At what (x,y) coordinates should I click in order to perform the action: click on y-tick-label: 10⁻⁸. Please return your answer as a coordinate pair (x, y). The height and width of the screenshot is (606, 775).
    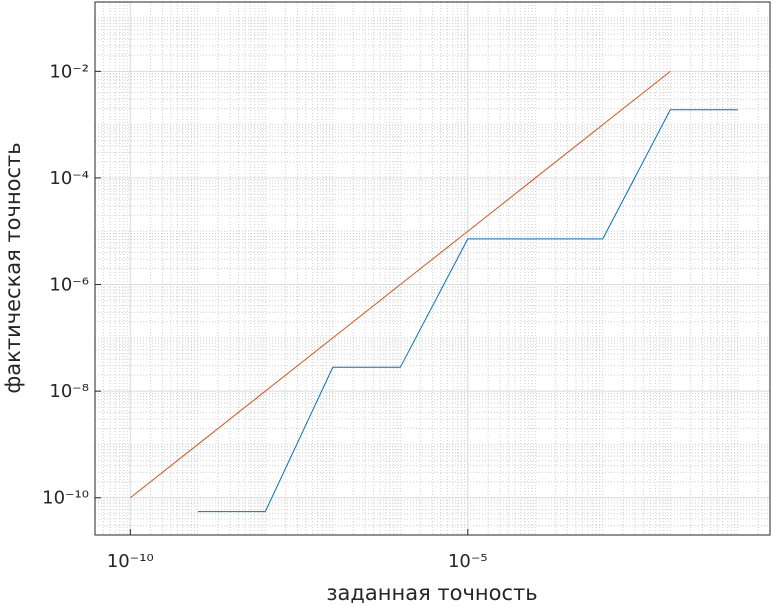
    Looking at the image, I should click on (69, 391).